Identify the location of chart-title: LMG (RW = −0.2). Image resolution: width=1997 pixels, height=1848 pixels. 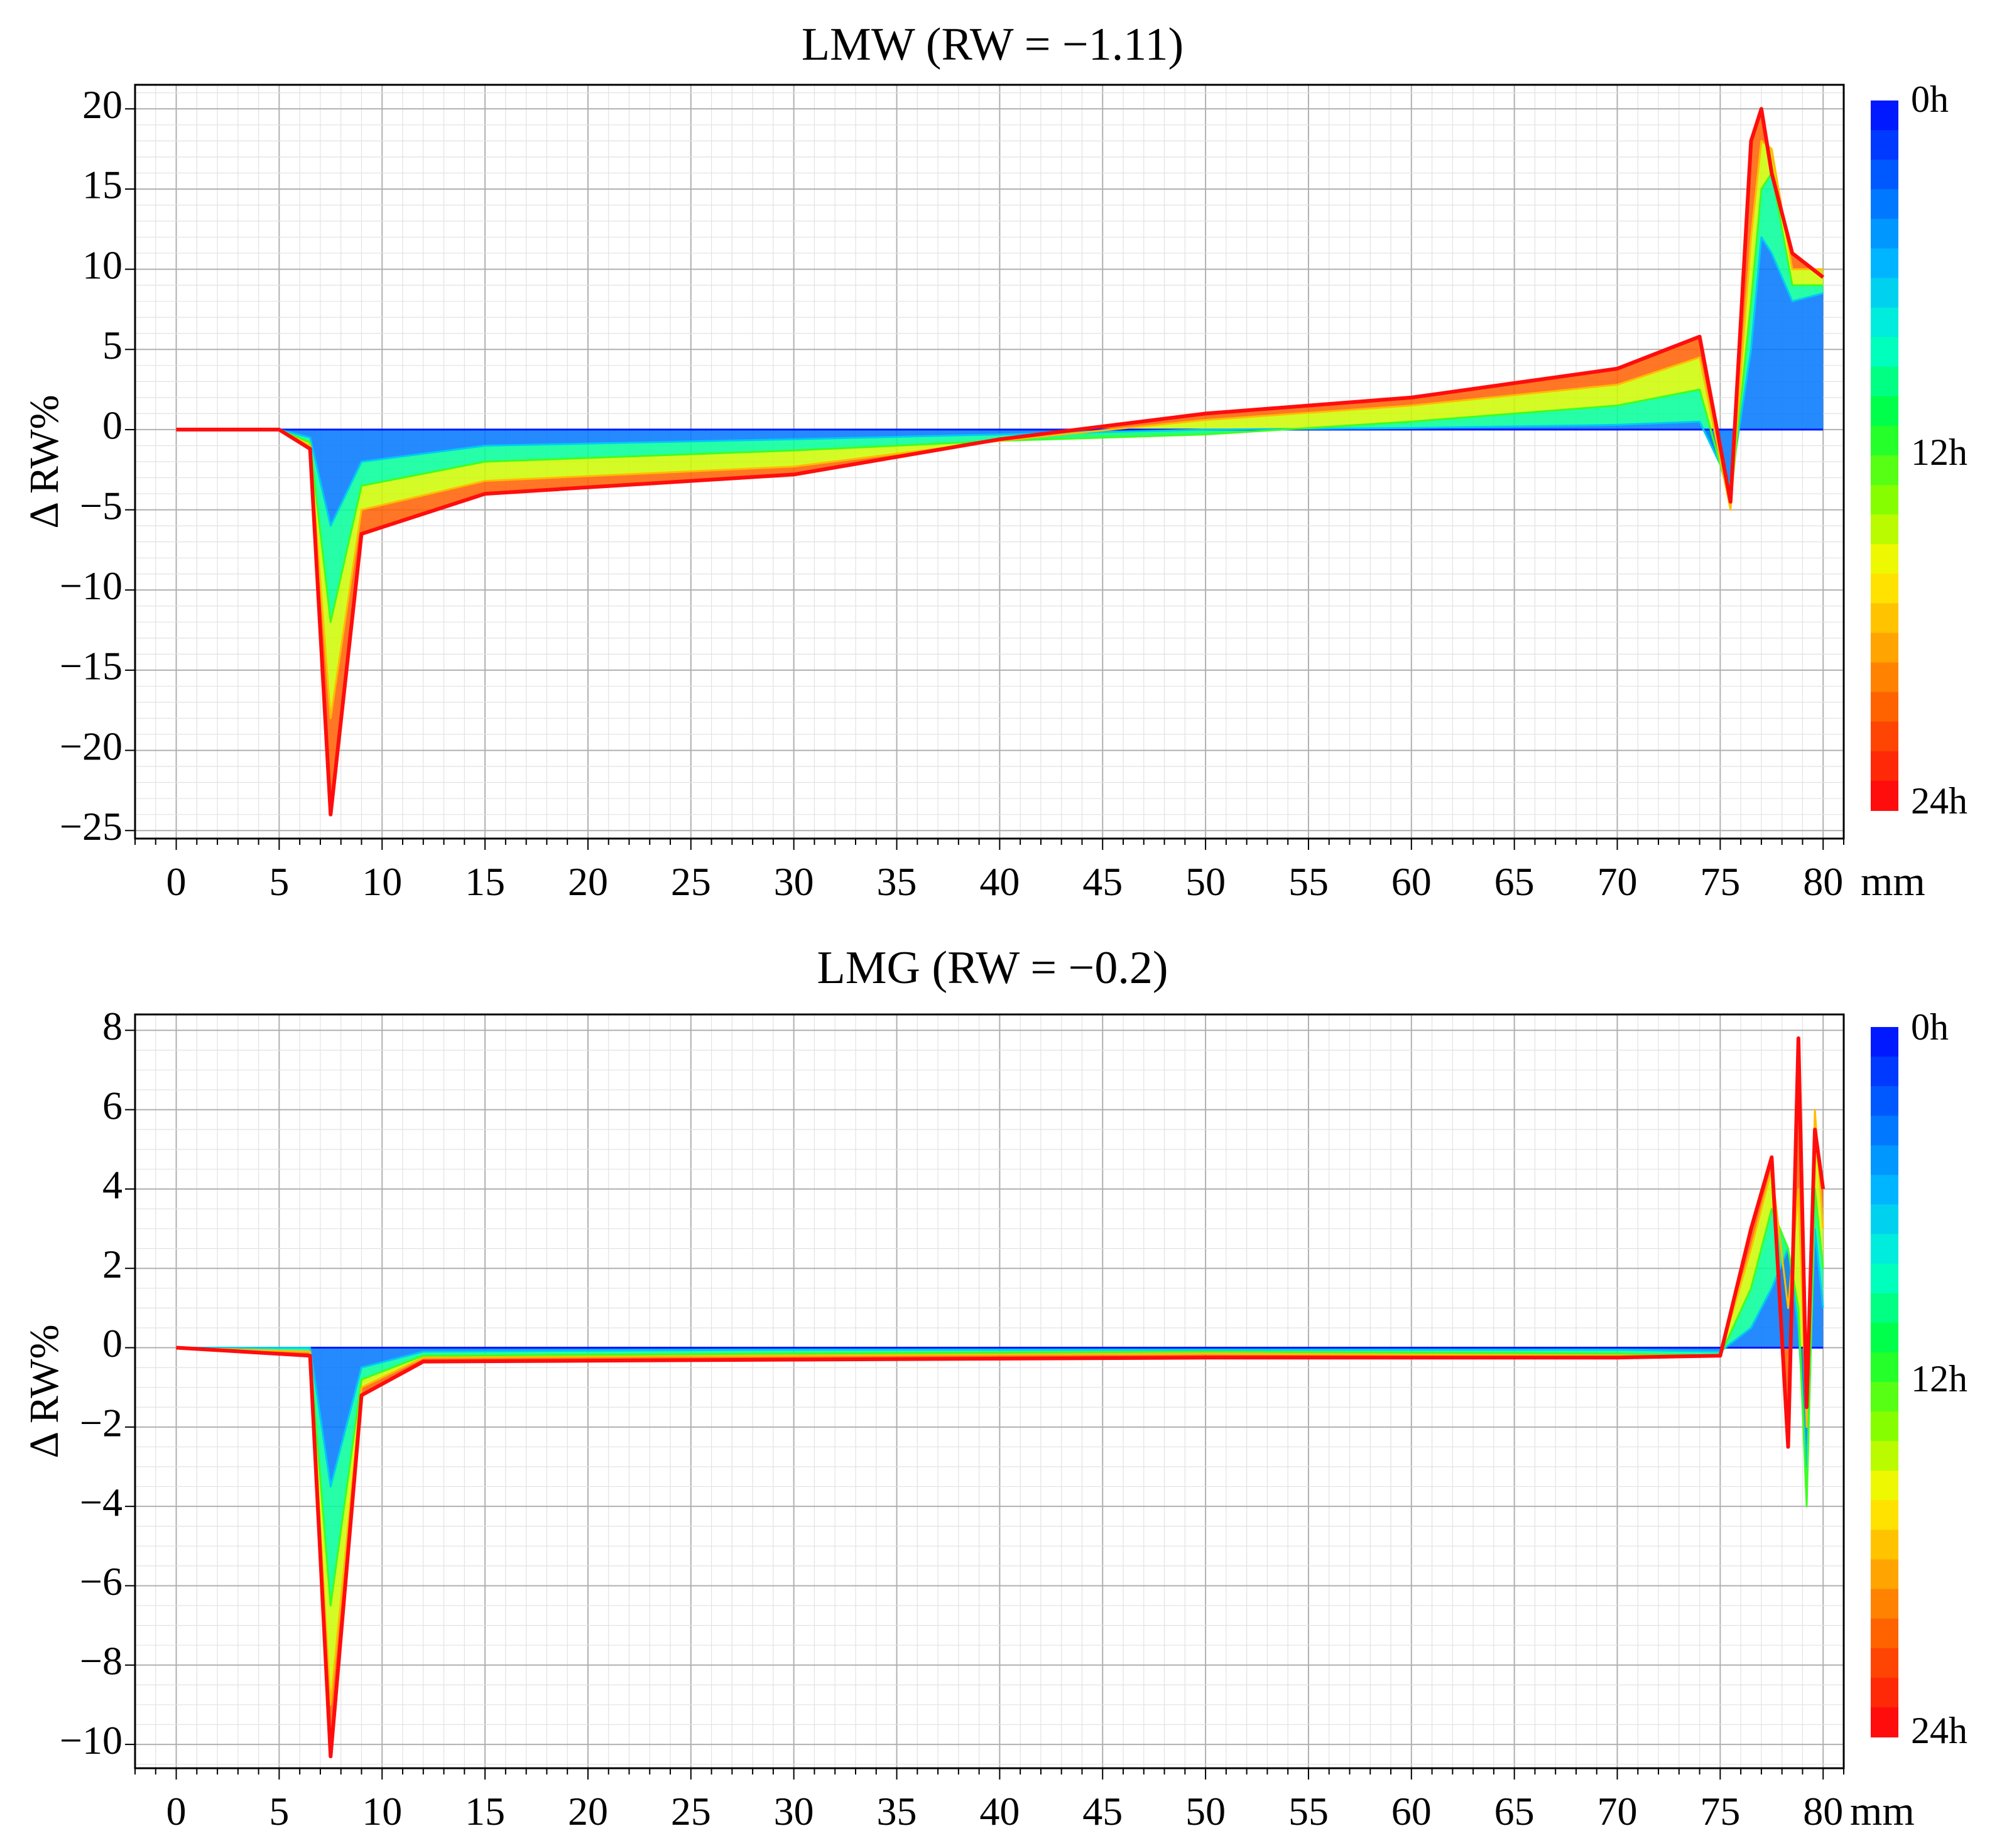
(993, 968).